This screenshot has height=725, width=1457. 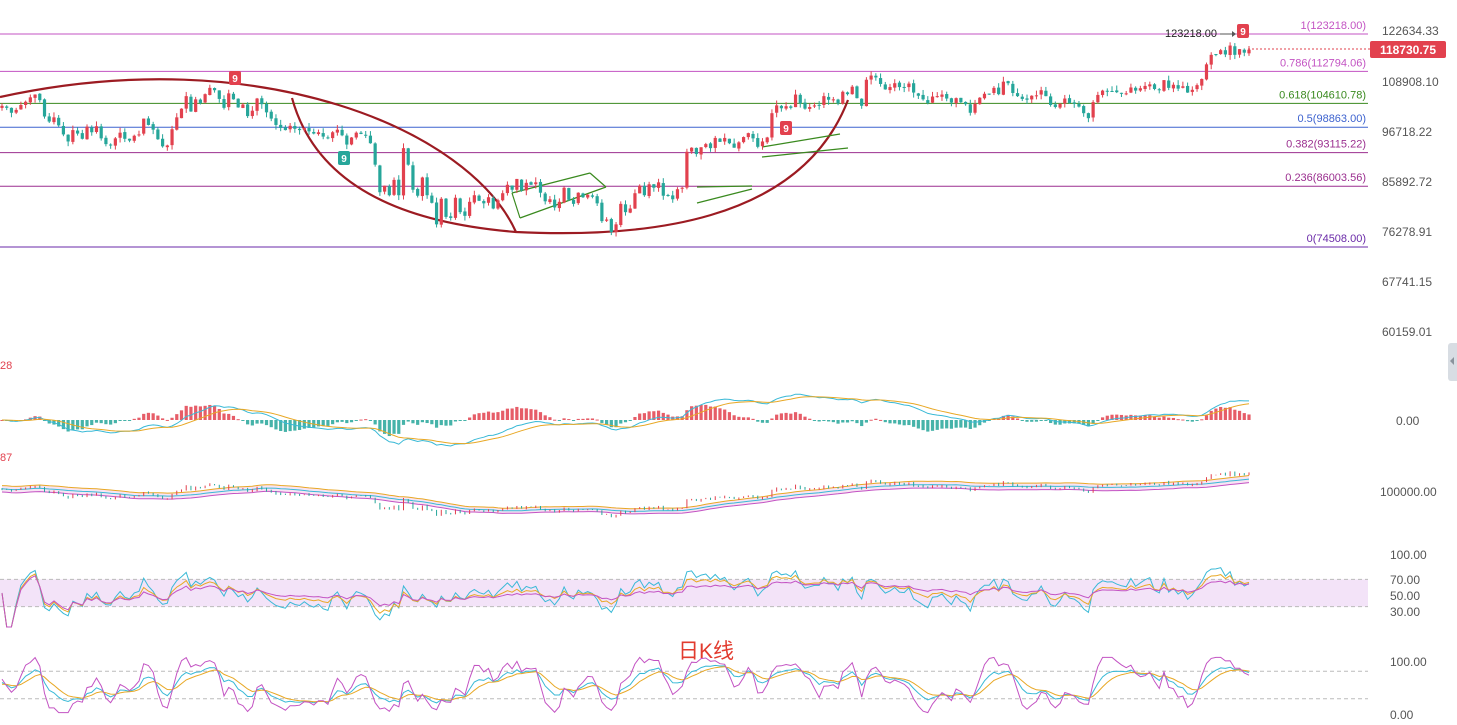 What do you see at coordinates (1452, 362) in the screenshot?
I see `collapse-sidebar-handle` at bounding box center [1452, 362].